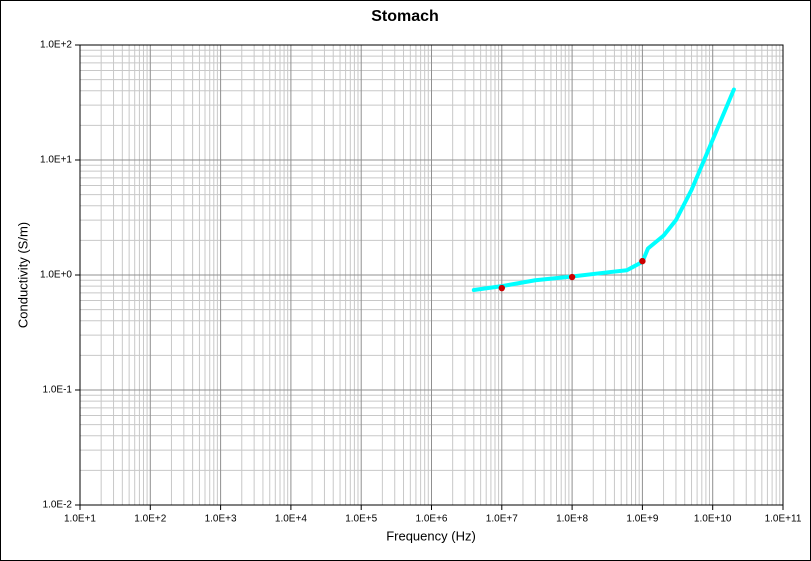 This screenshot has width=811, height=561. What do you see at coordinates (783, 519) in the screenshot?
I see `x-tick-label: 1.0E+11` at bounding box center [783, 519].